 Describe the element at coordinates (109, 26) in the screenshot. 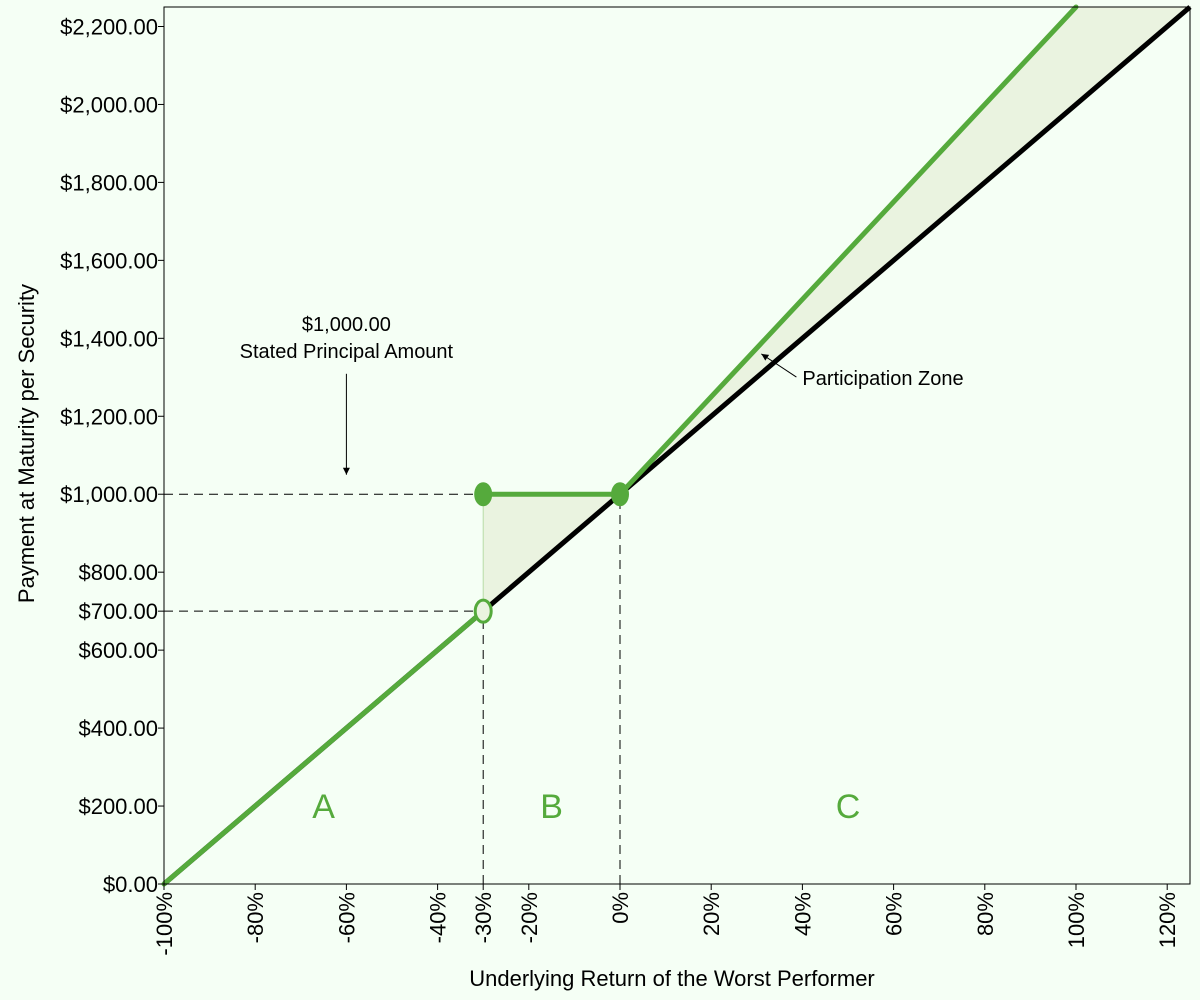

I see `y-tick-label-12: $2,200.00` at that location.